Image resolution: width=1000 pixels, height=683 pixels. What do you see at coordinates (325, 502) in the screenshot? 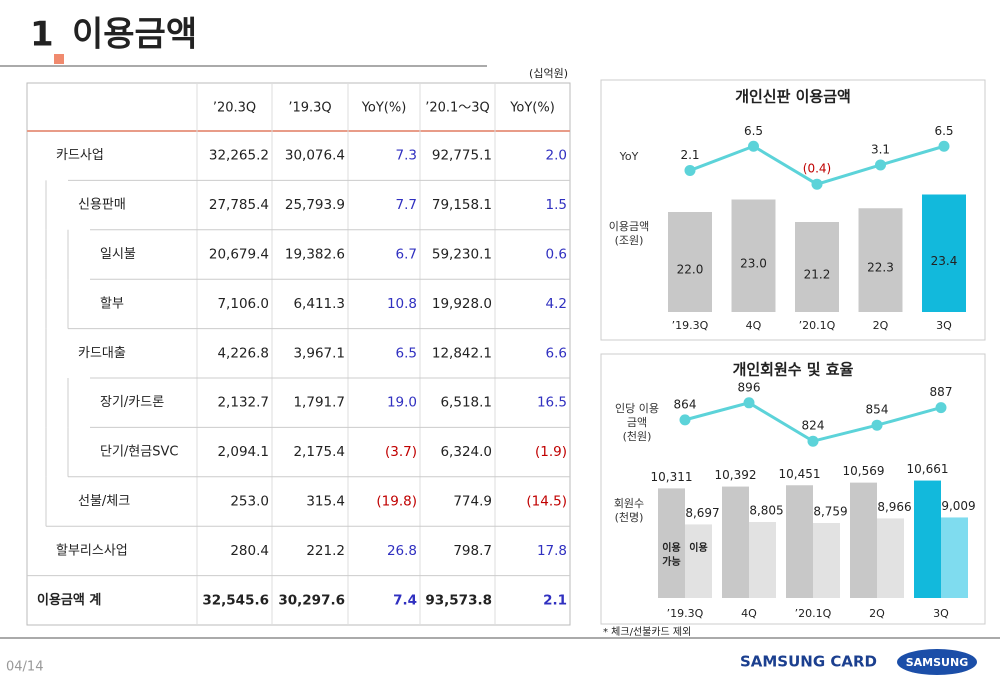
I see `table-cell: 315.4` at bounding box center [325, 502].